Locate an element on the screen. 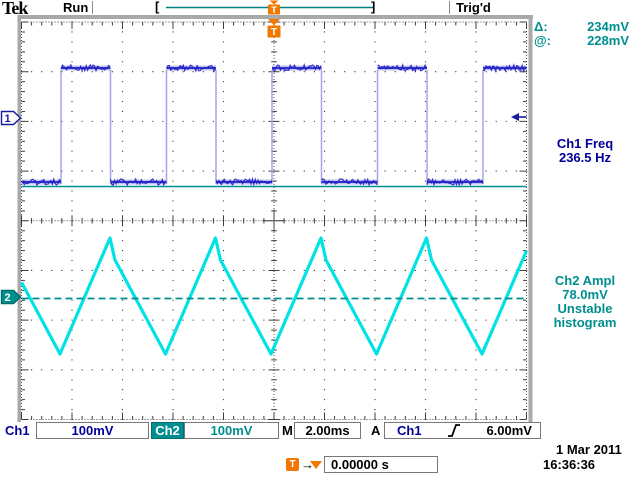 The image size is (640, 480). rising-edge-icon is located at coordinates (454, 430).